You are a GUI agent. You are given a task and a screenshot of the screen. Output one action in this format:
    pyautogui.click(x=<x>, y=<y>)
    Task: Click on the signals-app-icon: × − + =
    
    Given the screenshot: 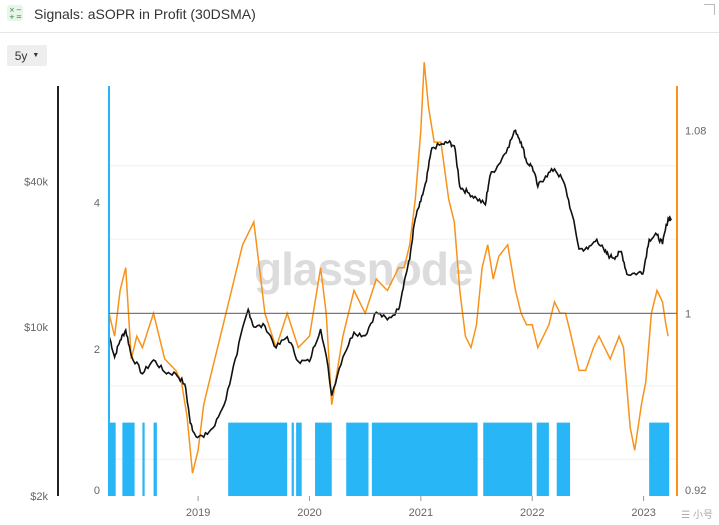 What is the action you would take?
    pyautogui.click(x=15, y=13)
    